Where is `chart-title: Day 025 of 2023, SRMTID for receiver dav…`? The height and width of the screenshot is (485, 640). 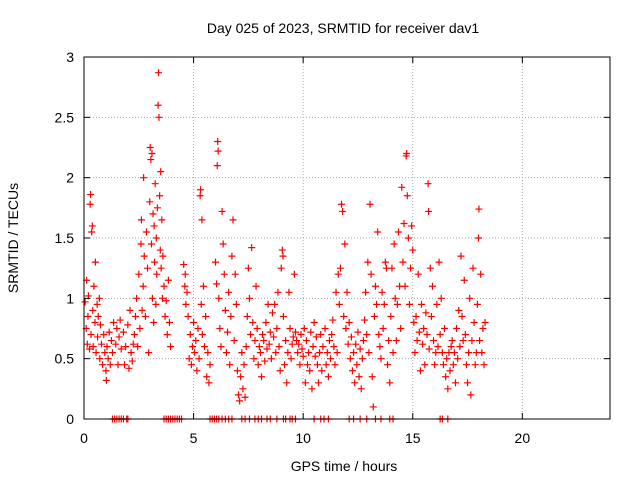 chart-title: Day 025 of 2023, SRMTID for receiver dav… is located at coordinates (343, 28).